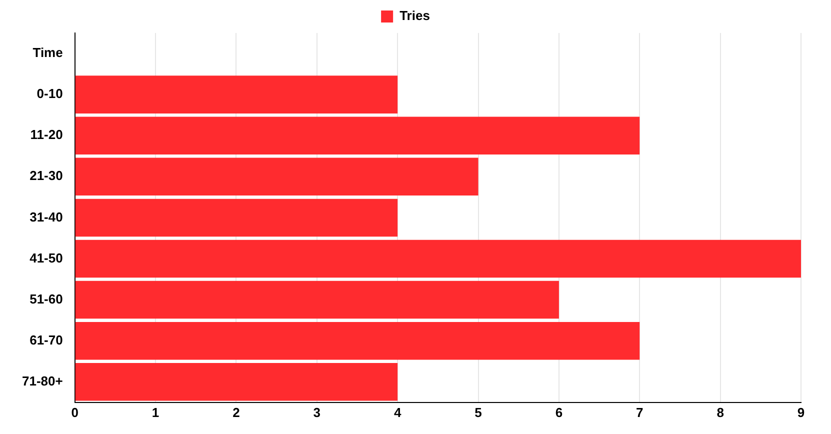 The width and height of the screenshot is (831, 434). What do you see at coordinates (43, 380) in the screenshot?
I see `y-tick-label: 71-80+` at bounding box center [43, 380].